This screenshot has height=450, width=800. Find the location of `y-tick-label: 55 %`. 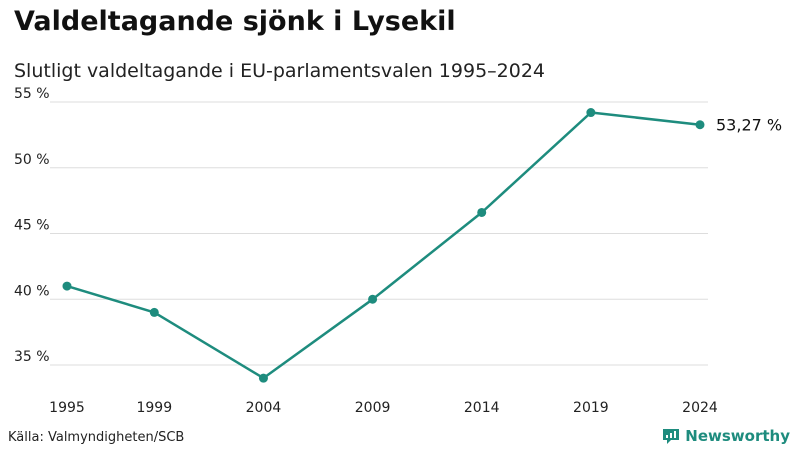

y-tick-label: 55 % is located at coordinates (32, 94).